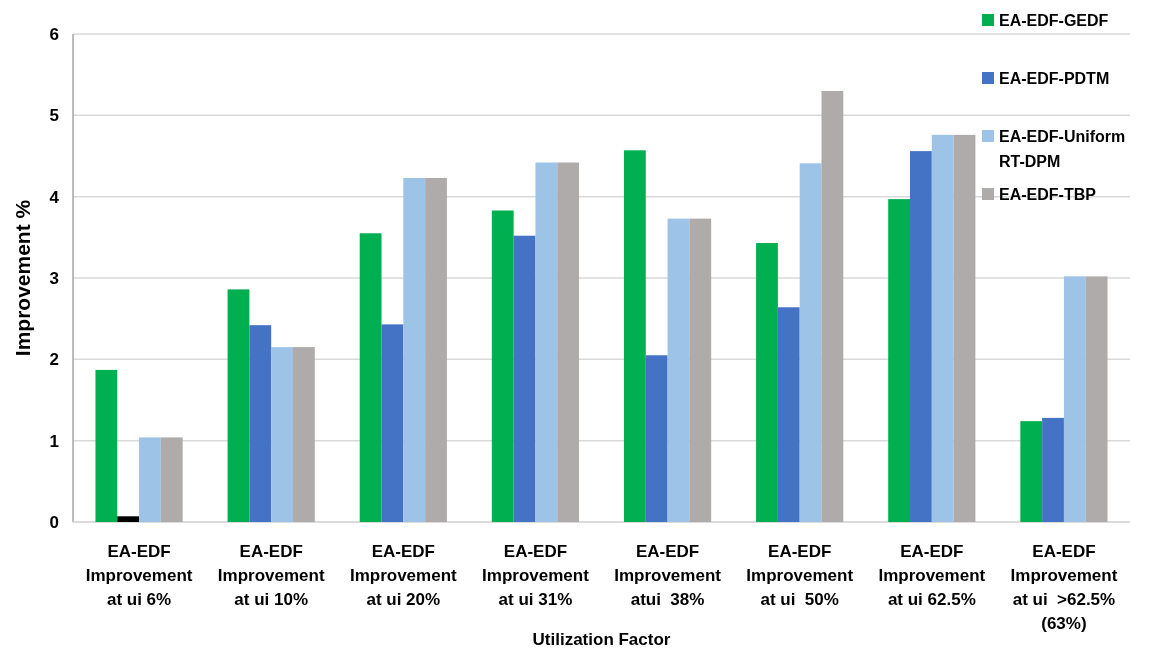 Image resolution: width=1157 pixels, height=651 pixels. What do you see at coordinates (1048, 194) in the screenshot?
I see `legend-label: EA-EDF-TBP` at bounding box center [1048, 194].